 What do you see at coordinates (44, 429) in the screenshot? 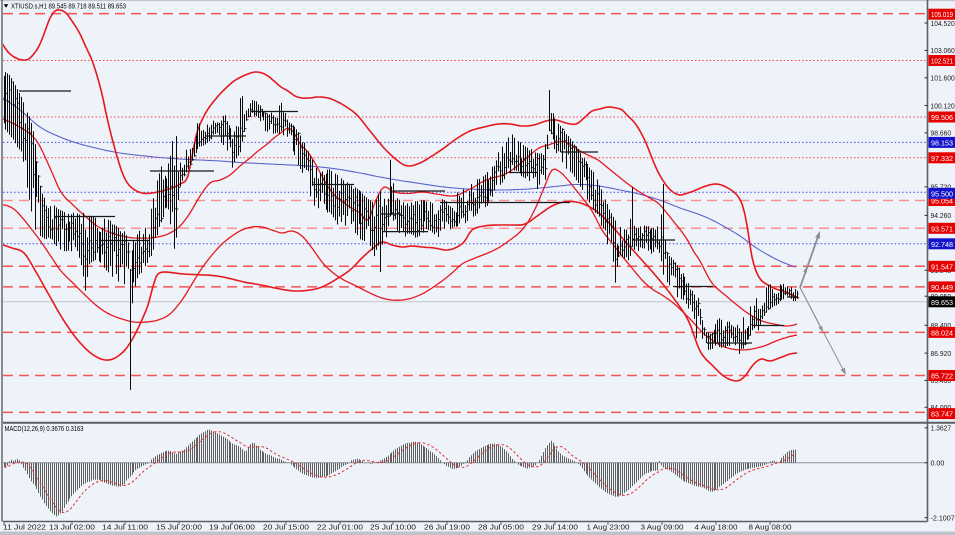
I see `svg-text: MACD(12,26,9) 0.3676 0.3163` at bounding box center [44, 429].